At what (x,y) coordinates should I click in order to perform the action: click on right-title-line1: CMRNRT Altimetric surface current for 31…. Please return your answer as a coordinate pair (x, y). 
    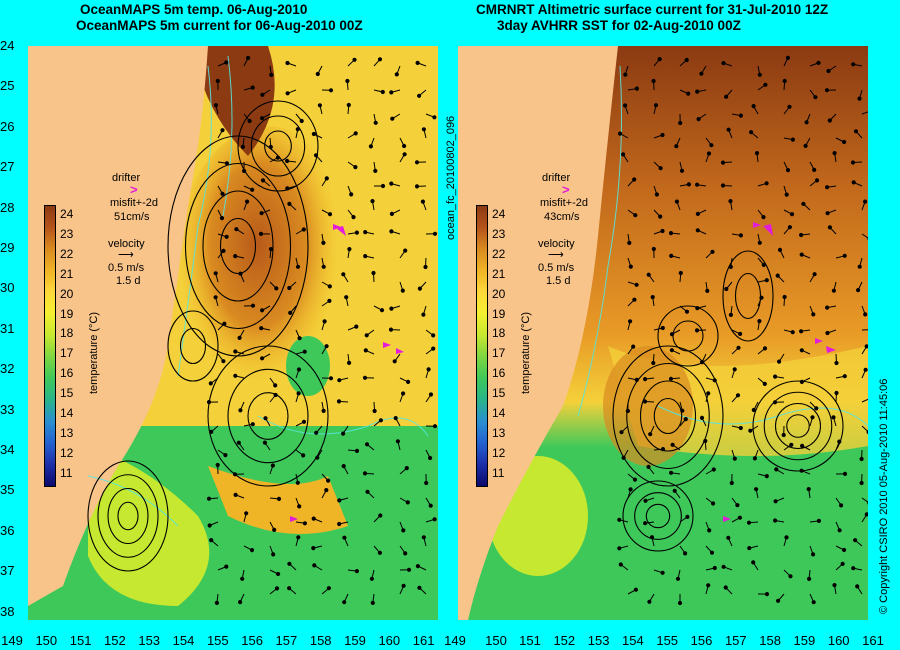
    Looking at the image, I should click on (652, 9).